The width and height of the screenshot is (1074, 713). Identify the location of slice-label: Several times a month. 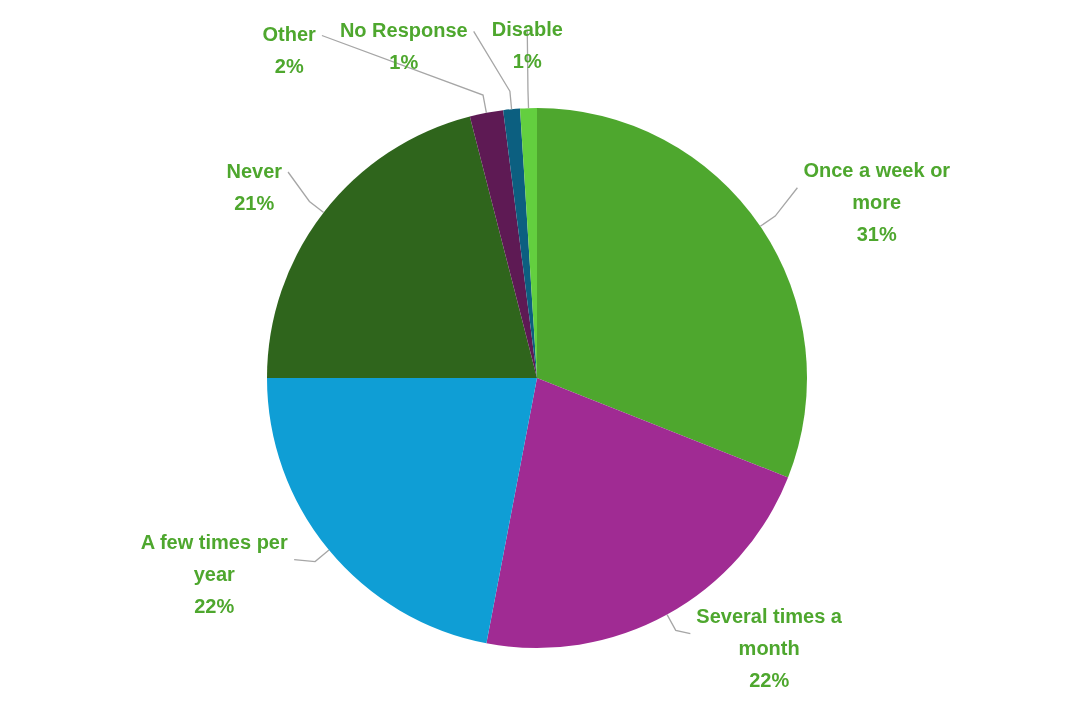
(769, 632).